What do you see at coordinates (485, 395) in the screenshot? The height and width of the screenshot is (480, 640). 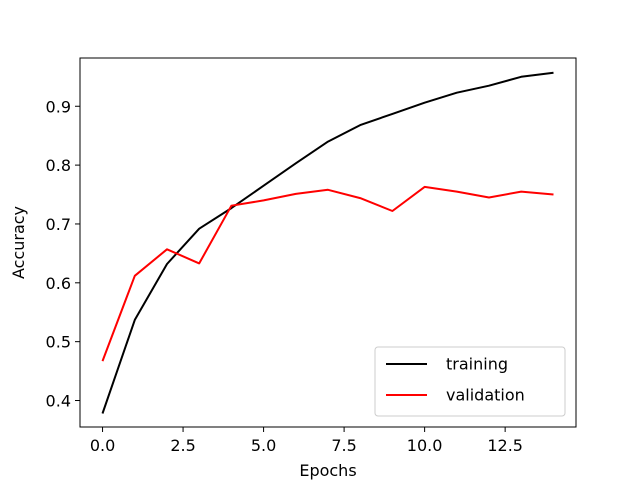 I see `legend-label-validation: validation` at bounding box center [485, 395].